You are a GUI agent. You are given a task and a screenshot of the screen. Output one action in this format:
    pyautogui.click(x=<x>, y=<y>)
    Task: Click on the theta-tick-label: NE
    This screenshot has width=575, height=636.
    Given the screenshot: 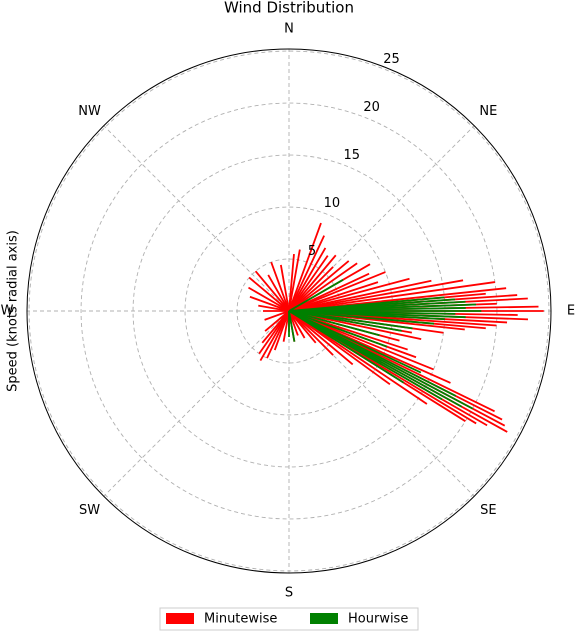 What is the action you would take?
    pyautogui.click(x=488, y=111)
    